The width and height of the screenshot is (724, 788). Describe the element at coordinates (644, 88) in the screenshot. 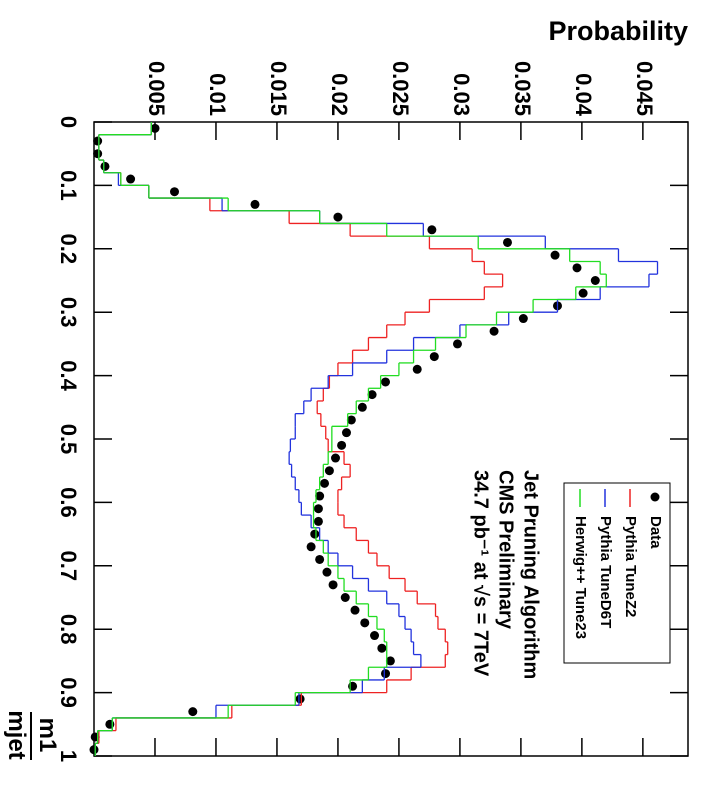

I see `y-tick-label: 0.045` at that location.